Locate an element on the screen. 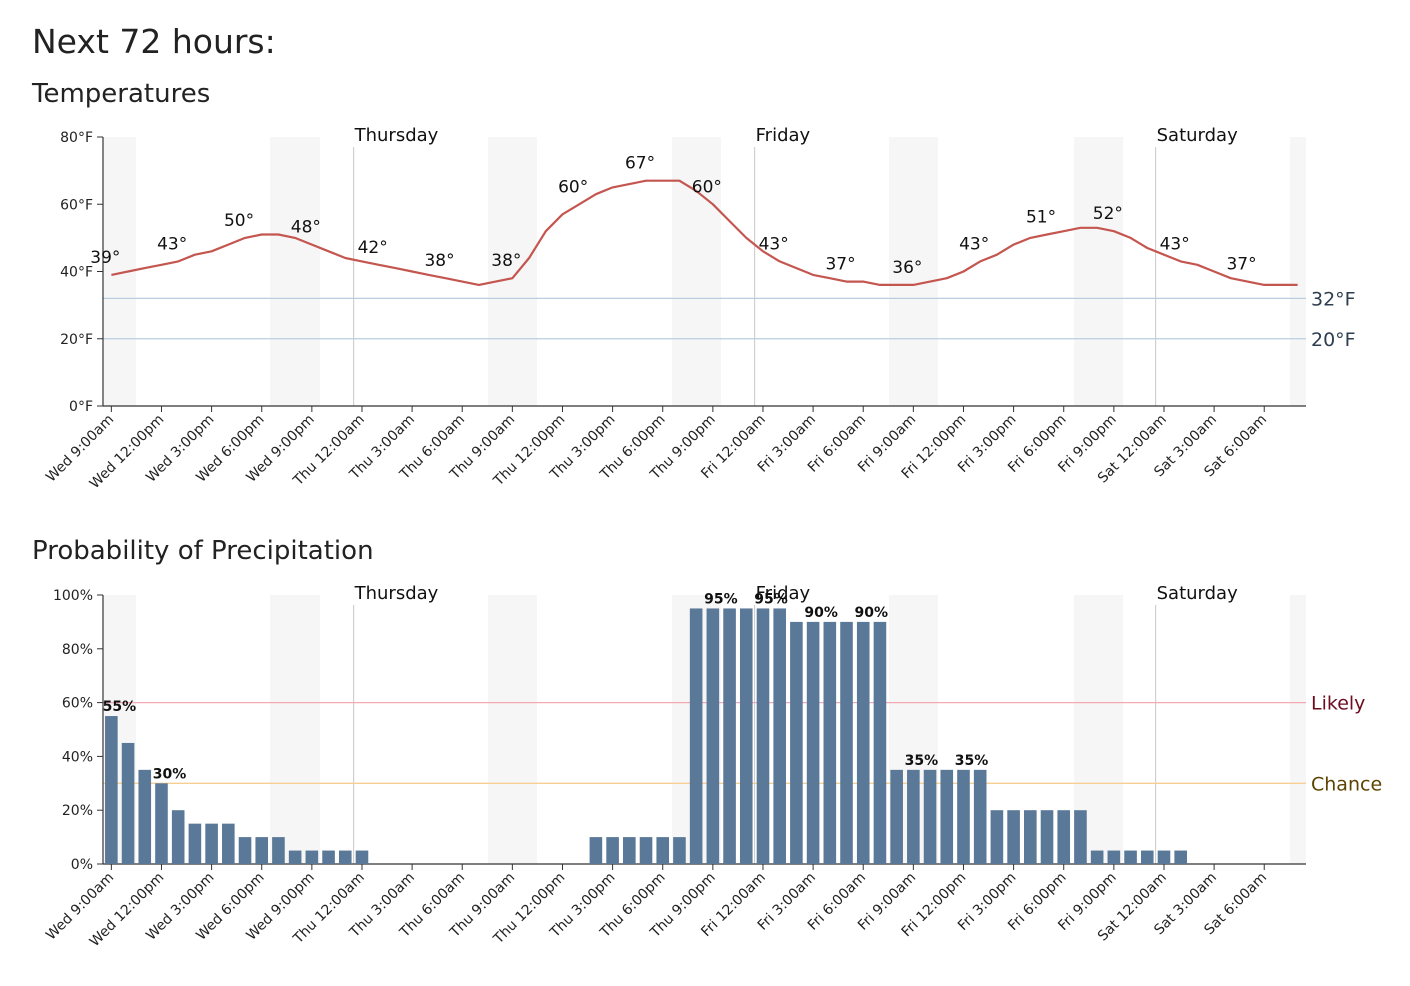 The width and height of the screenshot is (1410, 986). value-label: 60° is located at coordinates (573, 187).